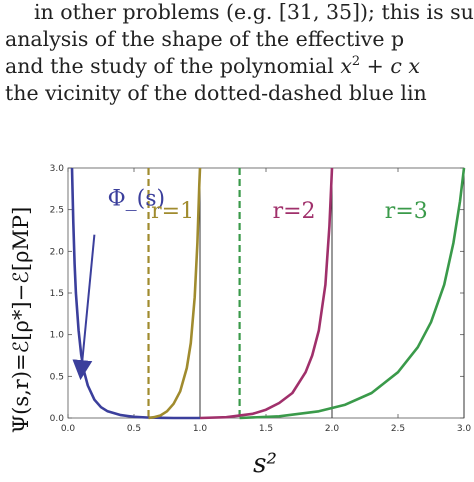  I want to click on math-exponent: 2, so click(356, 61).